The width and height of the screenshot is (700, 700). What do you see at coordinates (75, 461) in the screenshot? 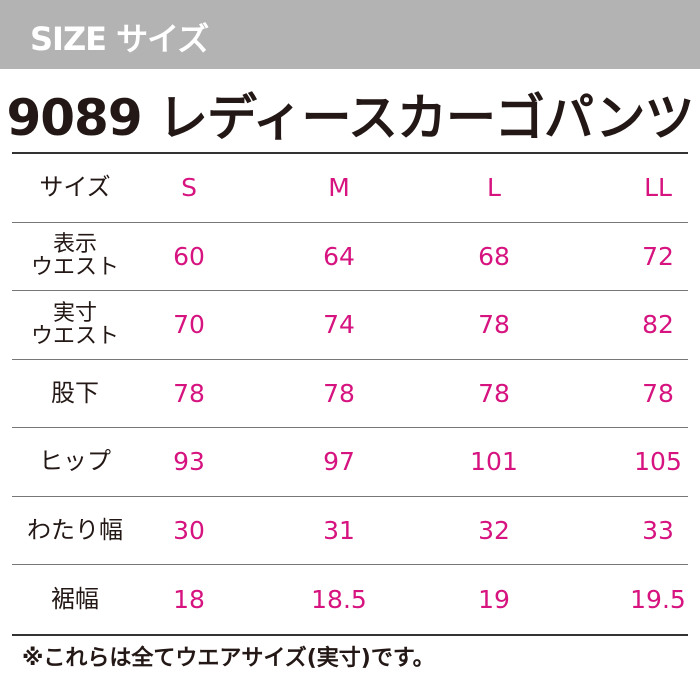
I see `row-label: ヒップ` at bounding box center [75, 461].